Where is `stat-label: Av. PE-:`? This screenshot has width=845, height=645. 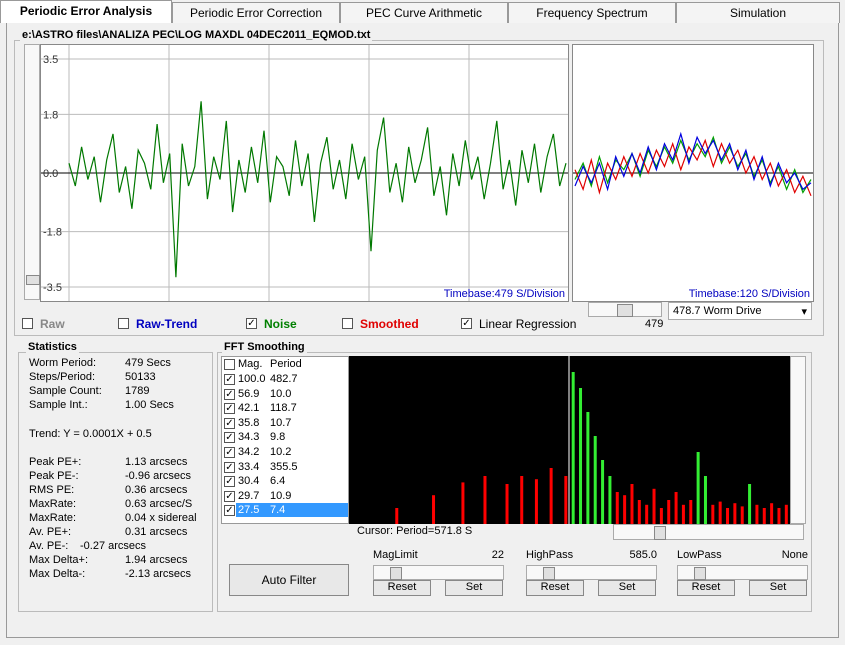
stat-label: Av. PE-: is located at coordinates (49, 546).